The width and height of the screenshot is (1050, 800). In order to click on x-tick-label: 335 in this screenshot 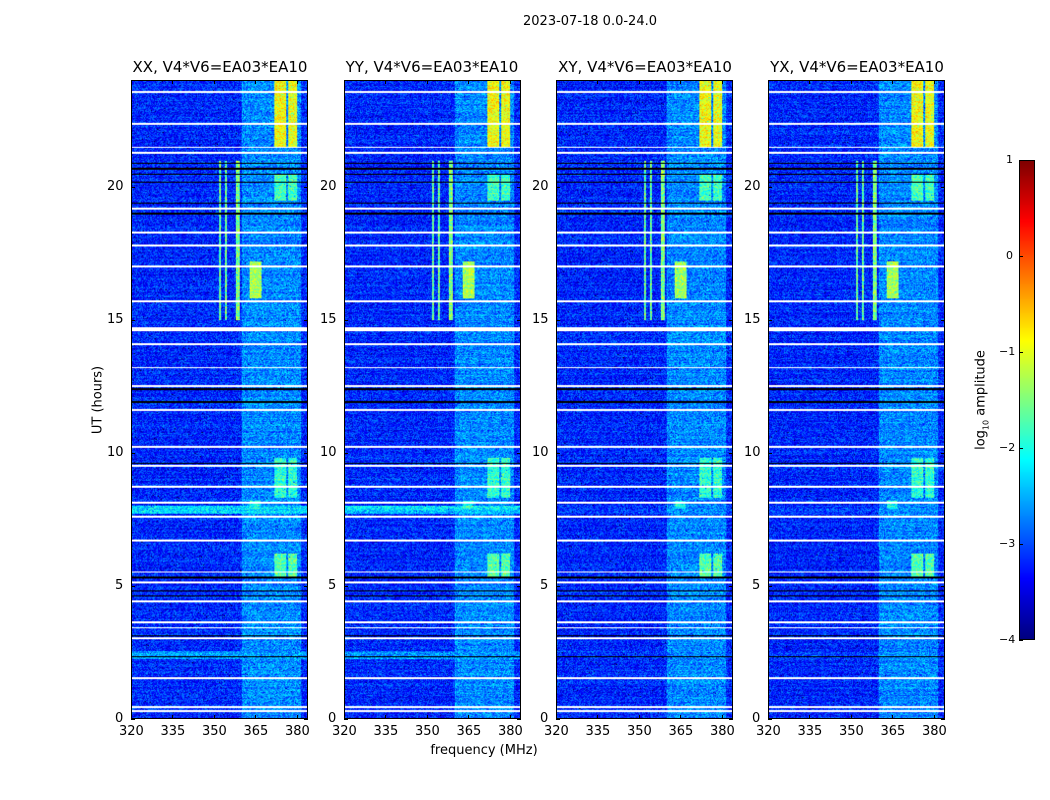, I will do `click(810, 731)`.